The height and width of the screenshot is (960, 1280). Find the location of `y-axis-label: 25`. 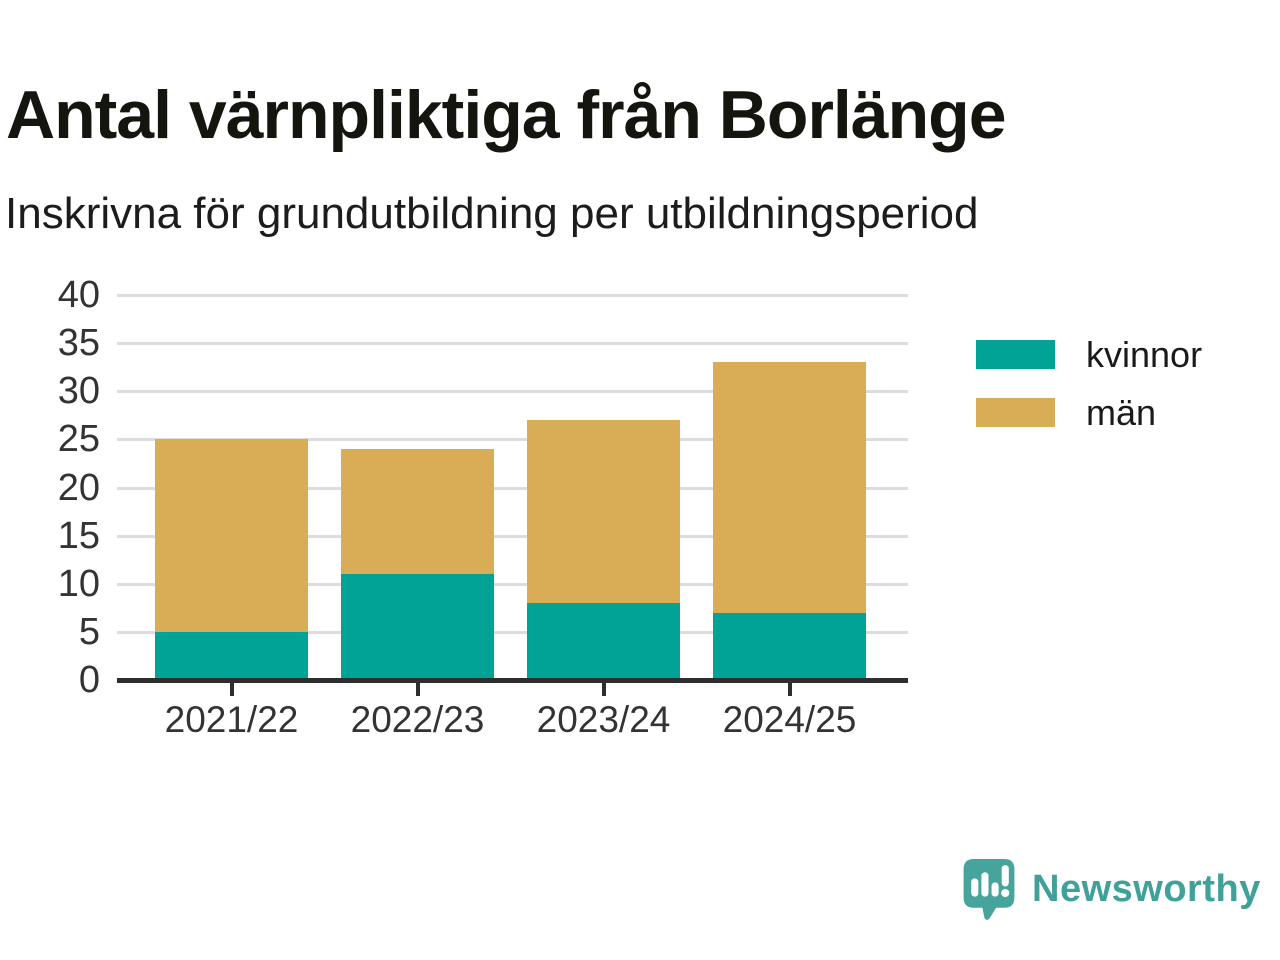

y-axis-label: 25 is located at coordinates (78, 439).